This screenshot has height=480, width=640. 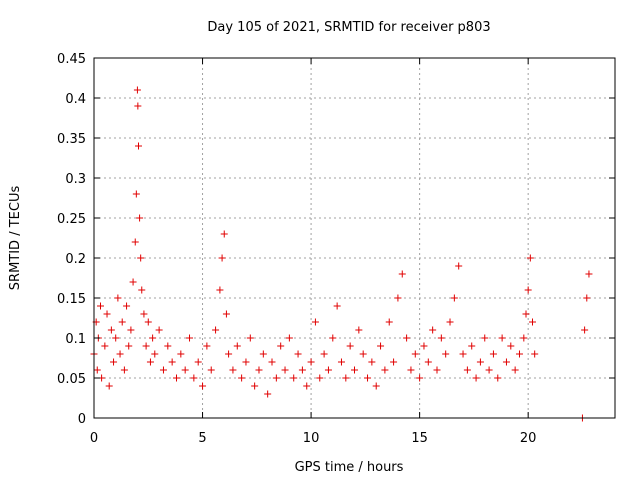 What do you see at coordinates (71, 139) in the screenshot?
I see `y-tick-label: 0.35` at bounding box center [71, 139].